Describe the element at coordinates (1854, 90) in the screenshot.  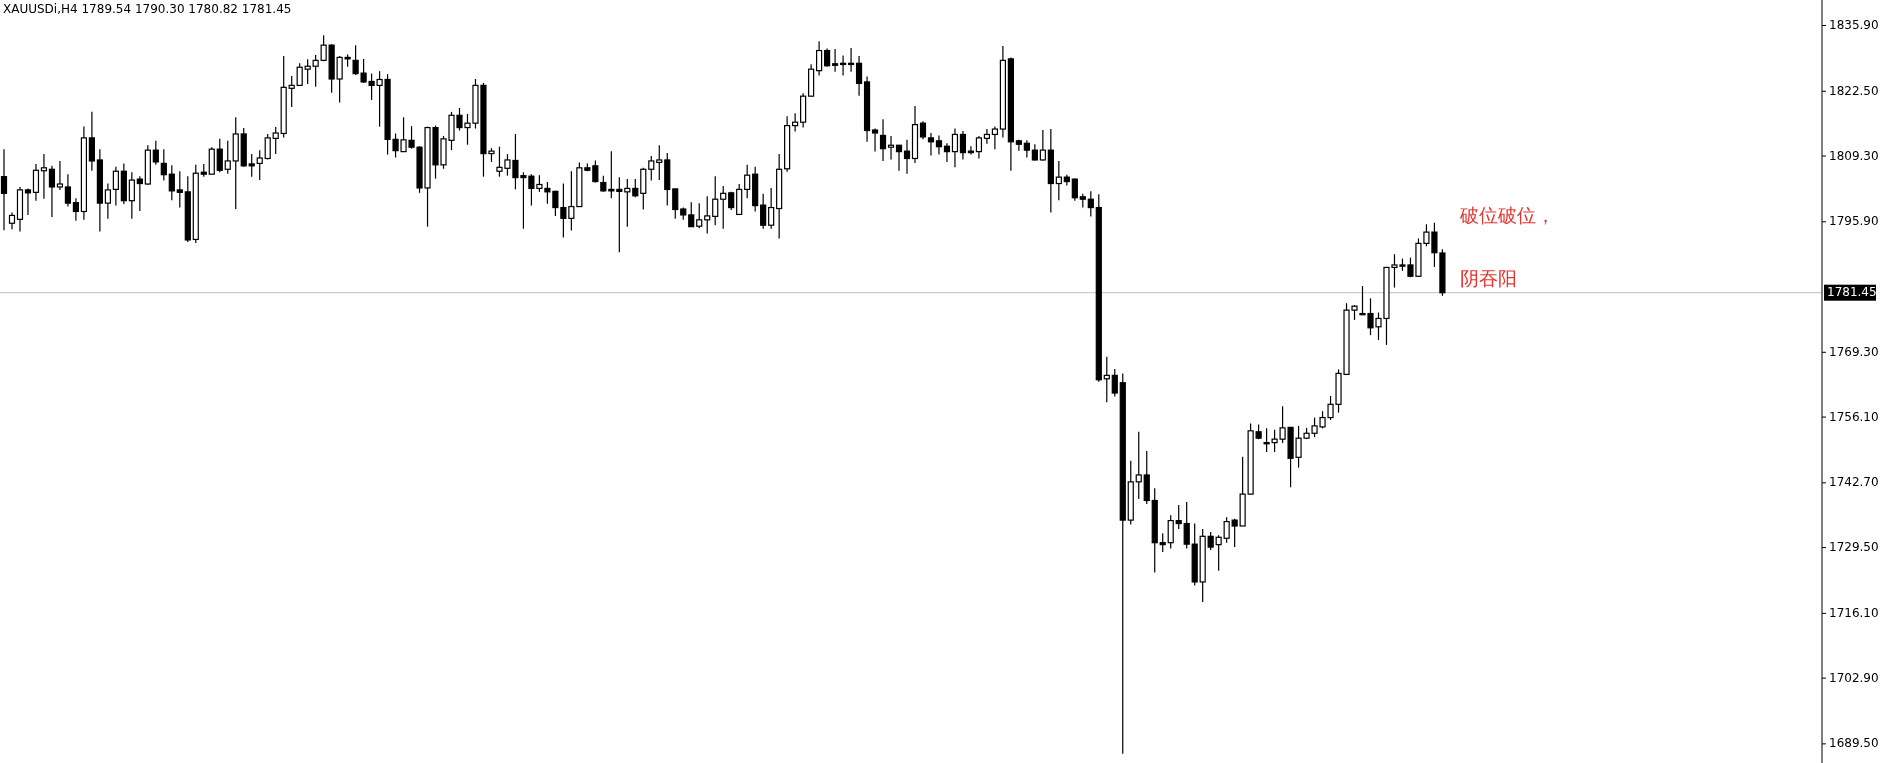
I see `y-tick-label: 1822.50` at that location.